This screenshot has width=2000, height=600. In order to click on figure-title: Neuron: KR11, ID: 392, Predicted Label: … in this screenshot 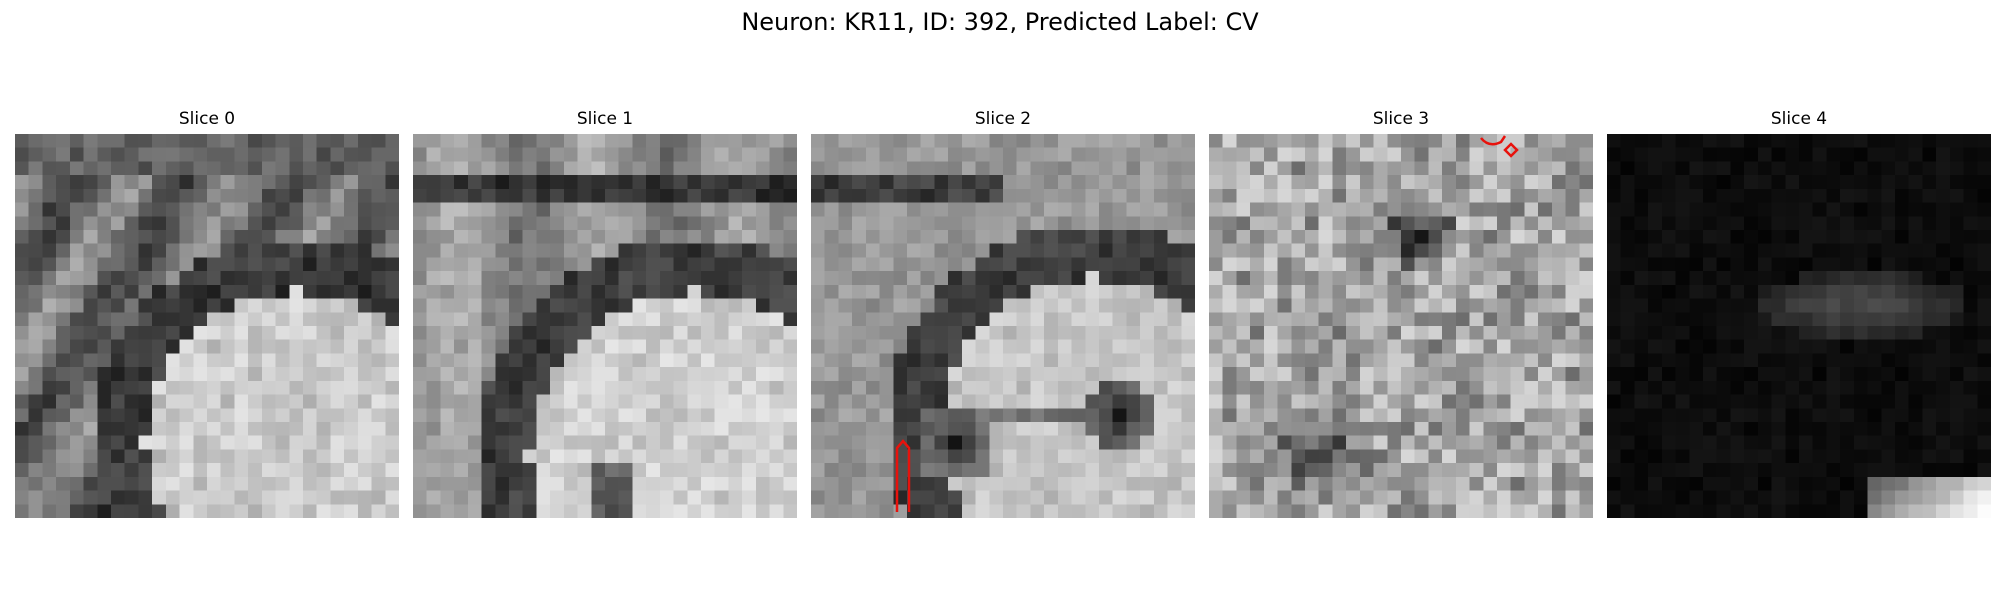, I will do `click(1000, 22)`.